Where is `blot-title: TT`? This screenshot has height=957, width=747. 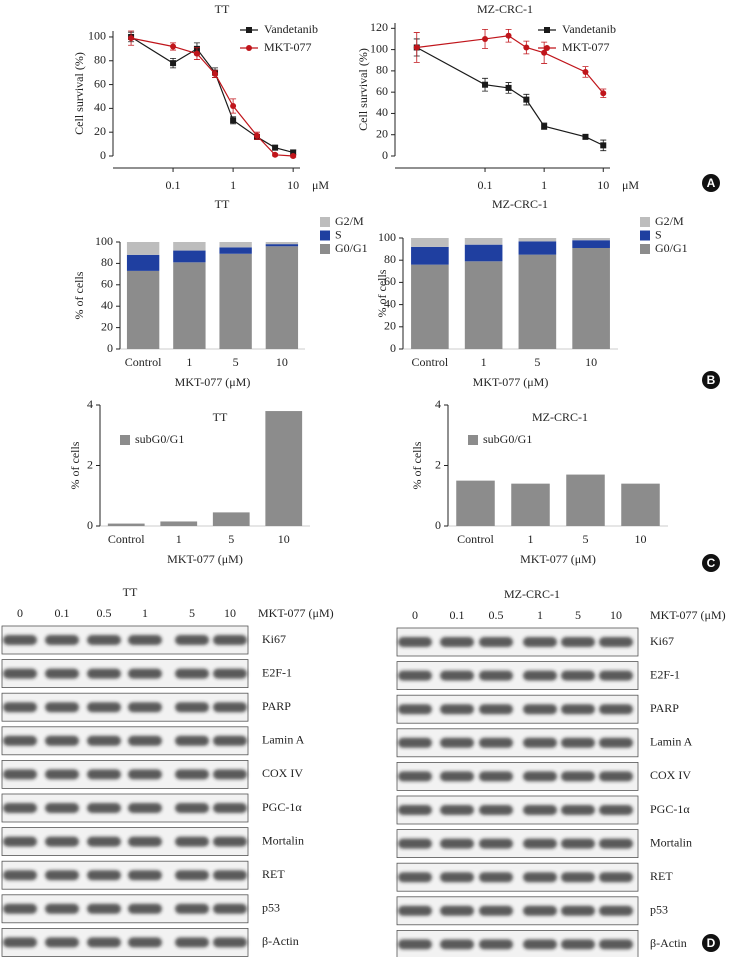
blot-title: TT is located at coordinates (130, 592).